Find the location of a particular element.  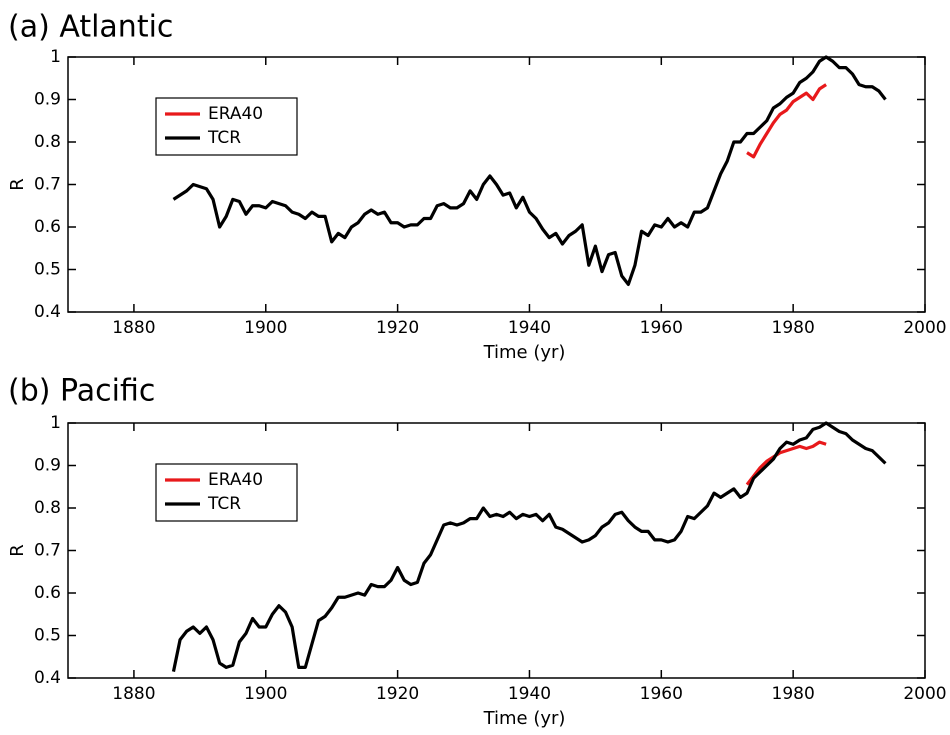

panel-title: (a) Atlantic is located at coordinates (90, 27).